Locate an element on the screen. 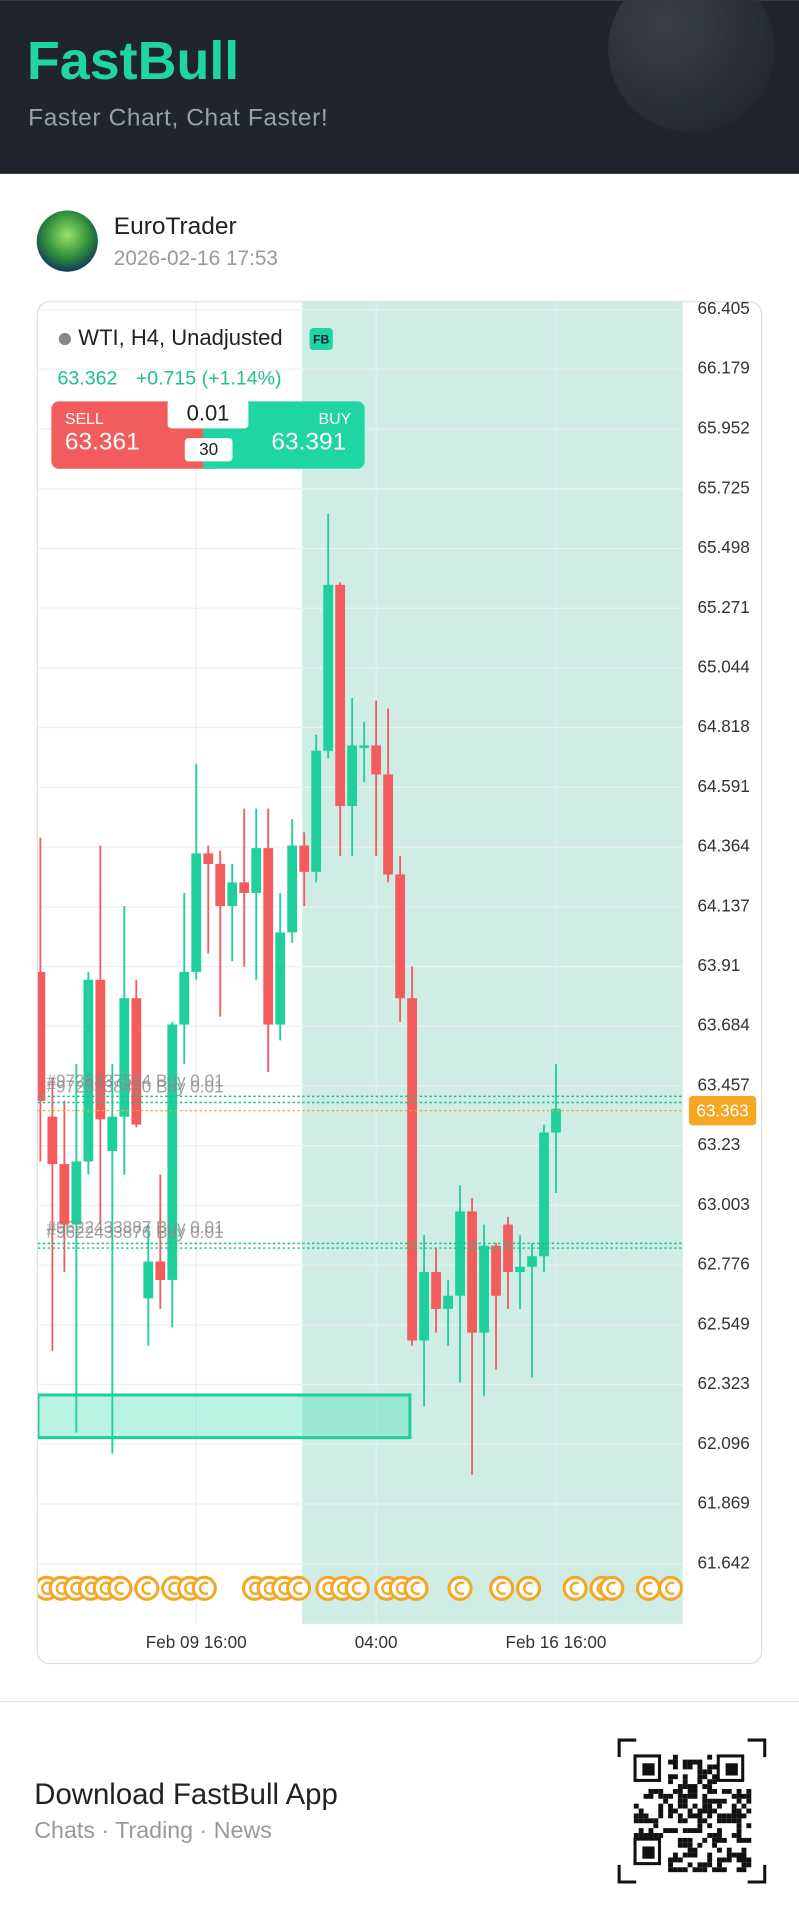 This screenshot has width=799, height=1925. y-tick-label: 61.869 is located at coordinates (723, 1503).